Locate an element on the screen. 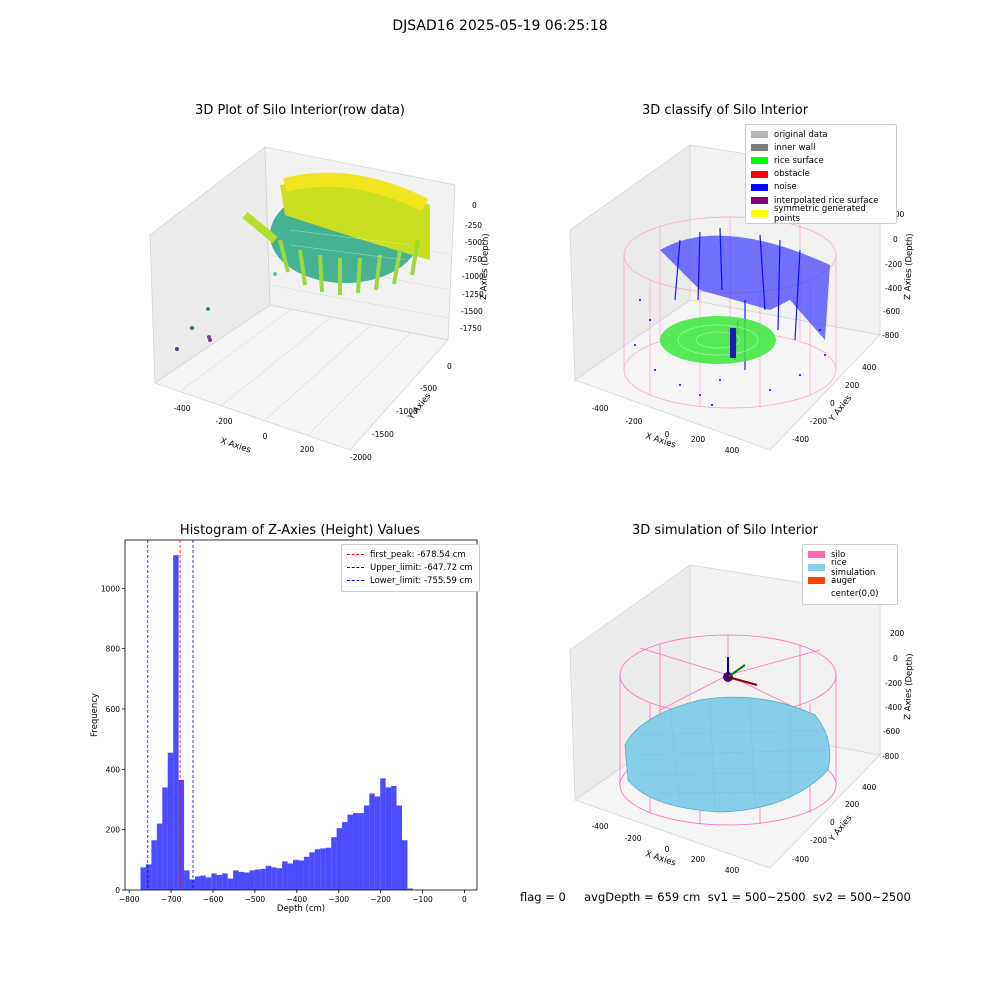 The width and height of the screenshot is (1000, 1000). auger is located at coordinates (740, 671).